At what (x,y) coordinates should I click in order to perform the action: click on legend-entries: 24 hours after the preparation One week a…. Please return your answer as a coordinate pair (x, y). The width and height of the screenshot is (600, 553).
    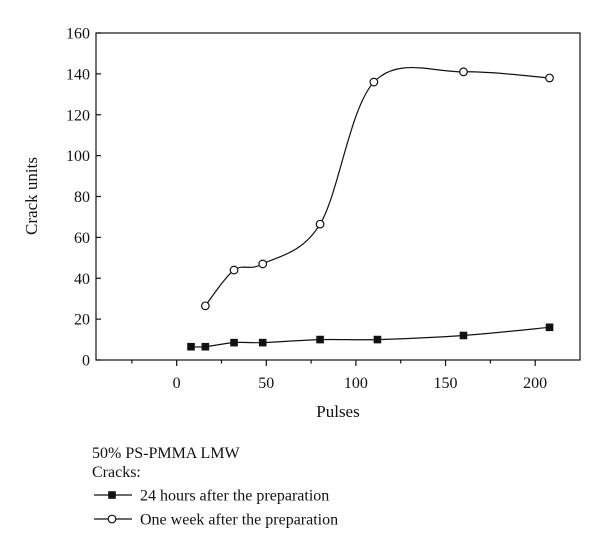
    Looking at the image, I should click on (216, 508).